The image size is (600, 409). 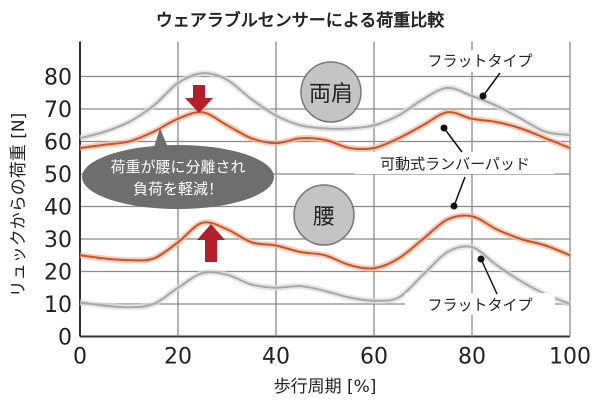 I want to click on x-tick-label: 40, so click(x=276, y=357).